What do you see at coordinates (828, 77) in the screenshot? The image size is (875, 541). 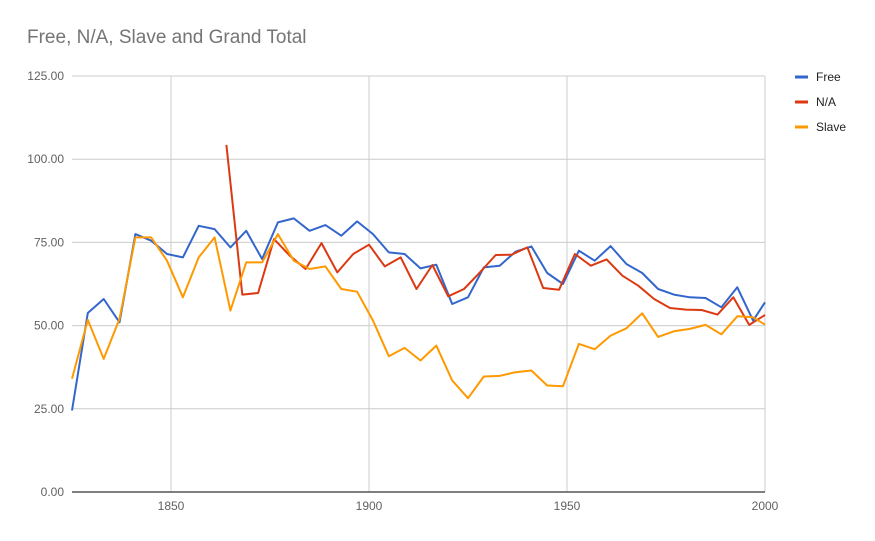 I see `legend-label-free: Free` at bounding box center [828, 77].